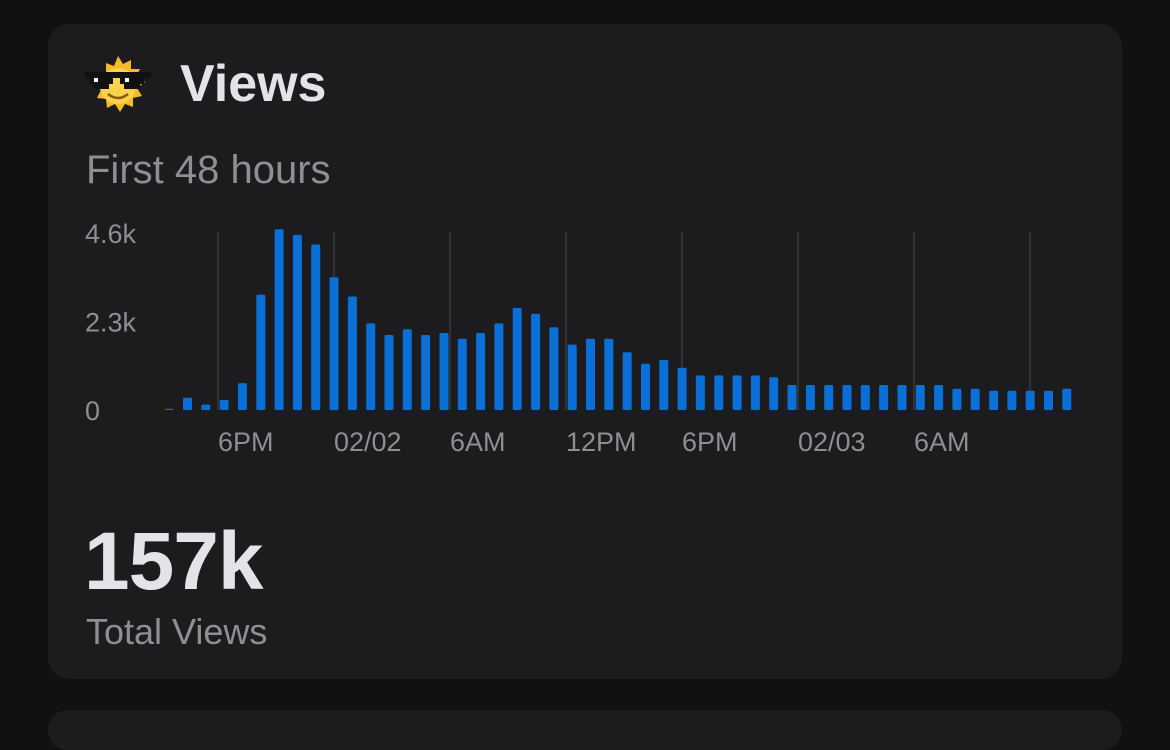  What do you see at coordinates (368, 442) in the screenshot?
I see `x-tick-label: 02/02` at bounding box center [368, 442].